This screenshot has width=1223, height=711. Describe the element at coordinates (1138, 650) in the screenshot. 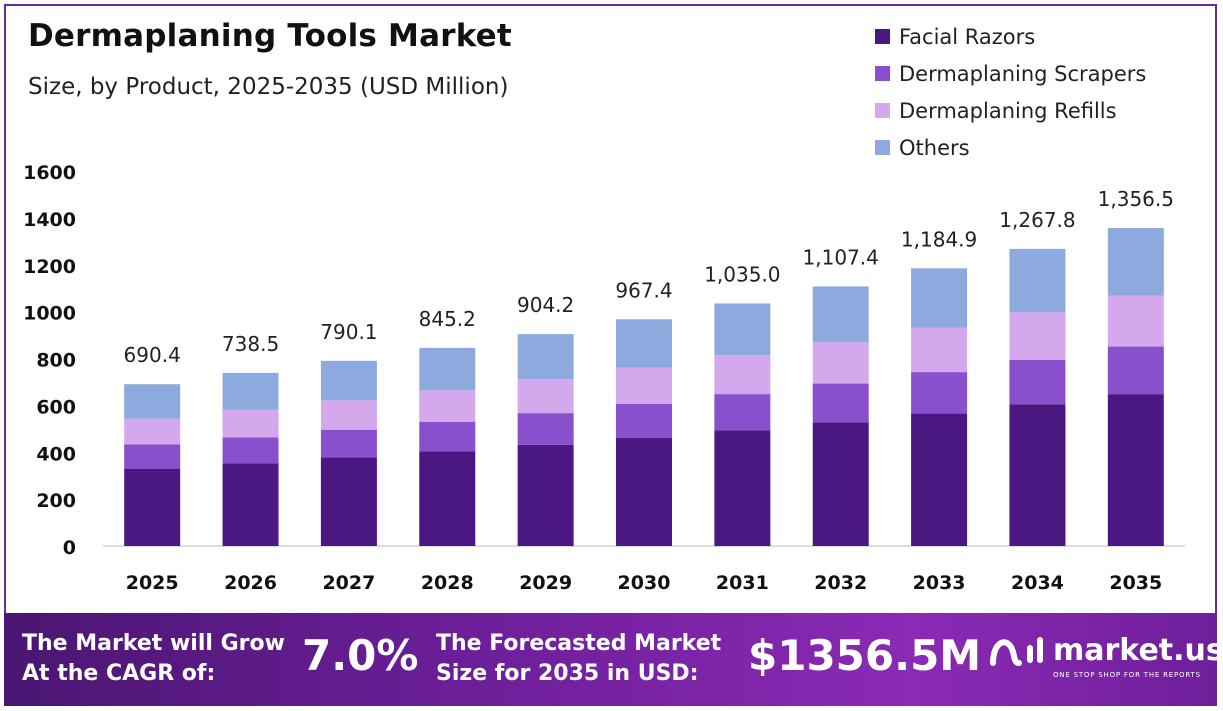

I see `brand-name: market.us` at that location.